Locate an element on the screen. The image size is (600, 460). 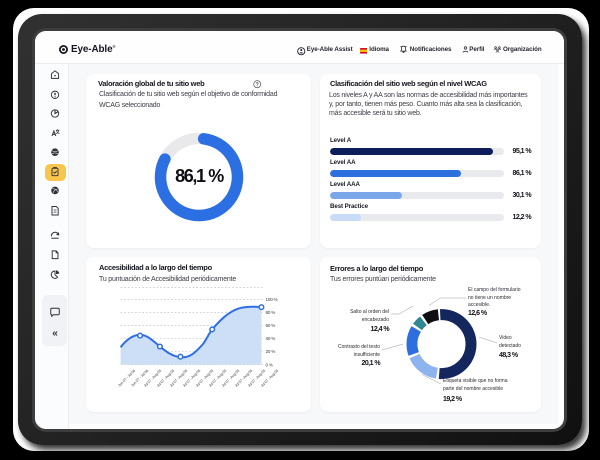
svg-text: 80 % is located at coordinates (271, 312).